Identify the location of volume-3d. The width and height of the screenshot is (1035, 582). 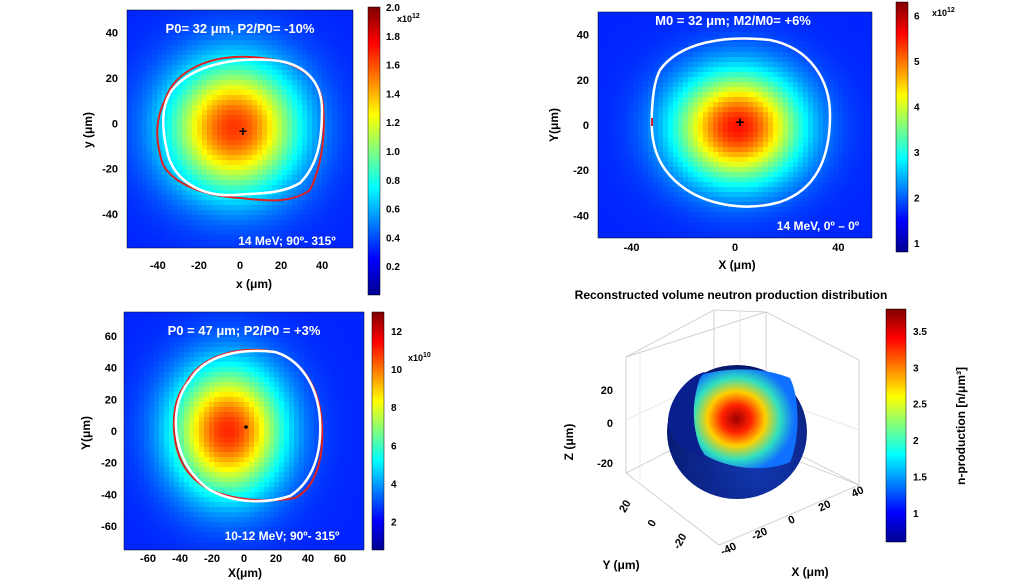
(737, 432).